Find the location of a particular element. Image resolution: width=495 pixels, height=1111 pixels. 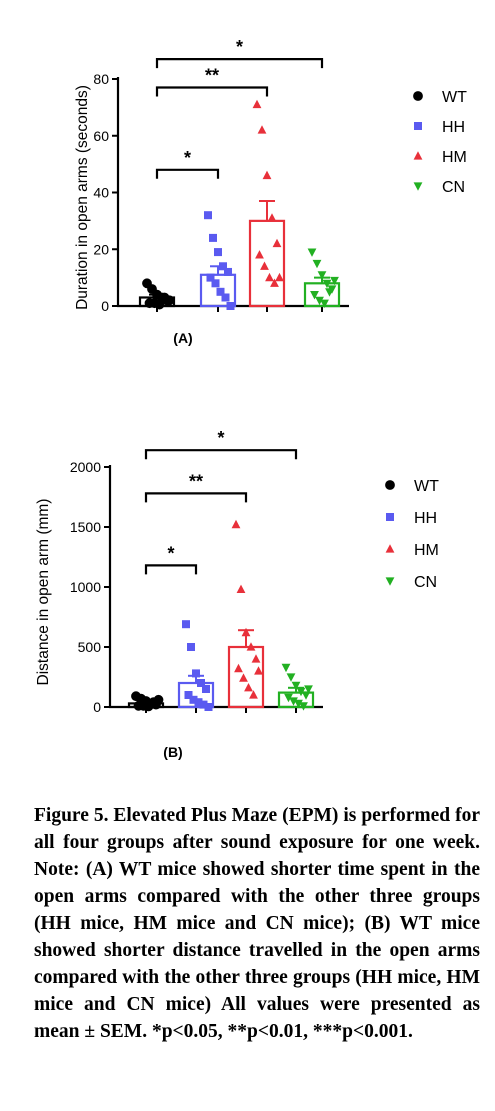

y-tick-label: 60 is located at coordinates (101, 136).